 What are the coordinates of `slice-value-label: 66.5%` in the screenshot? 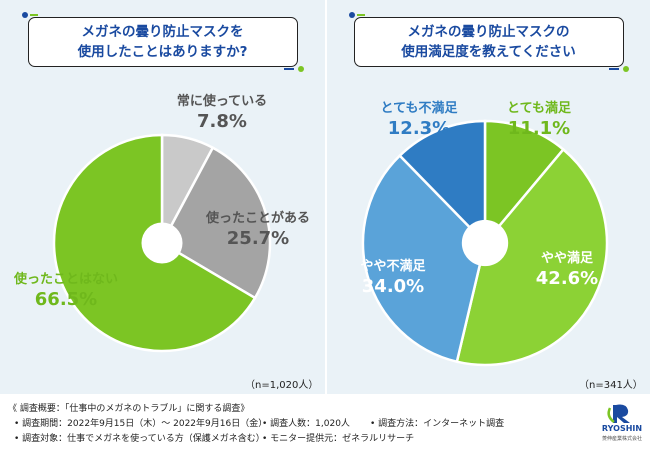 It's located at (66, 299).